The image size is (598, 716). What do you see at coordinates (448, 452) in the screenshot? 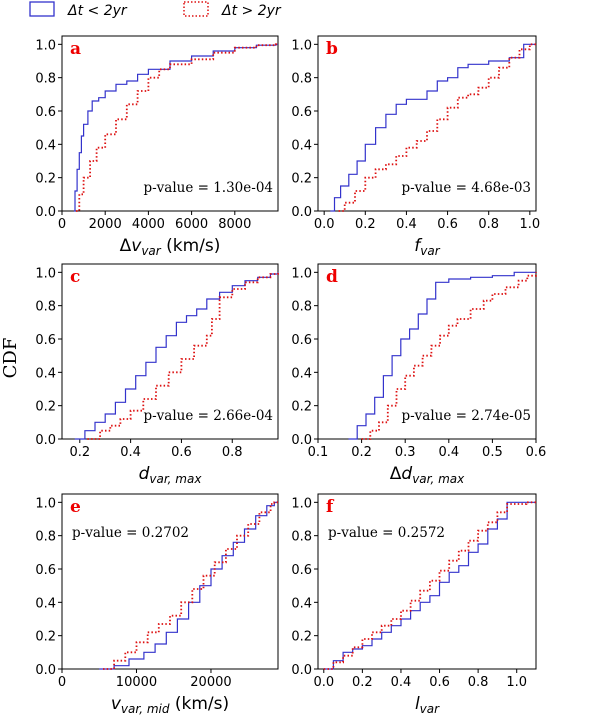
I see `panel-d-xtick-label: 0.4` at bounding box center [448, 452].